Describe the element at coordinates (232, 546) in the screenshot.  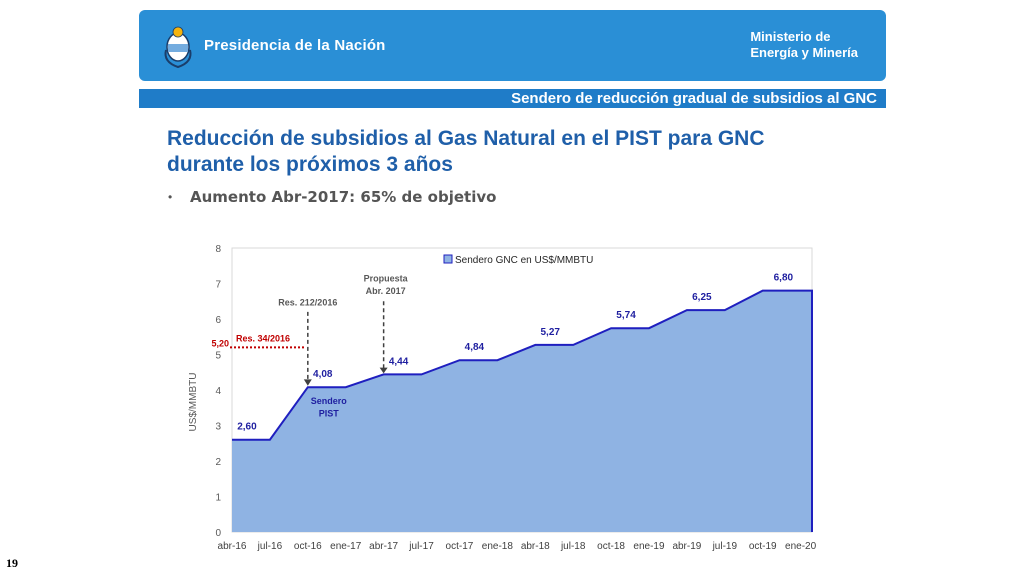
I see `x-tick-label: abr-16` at that location.